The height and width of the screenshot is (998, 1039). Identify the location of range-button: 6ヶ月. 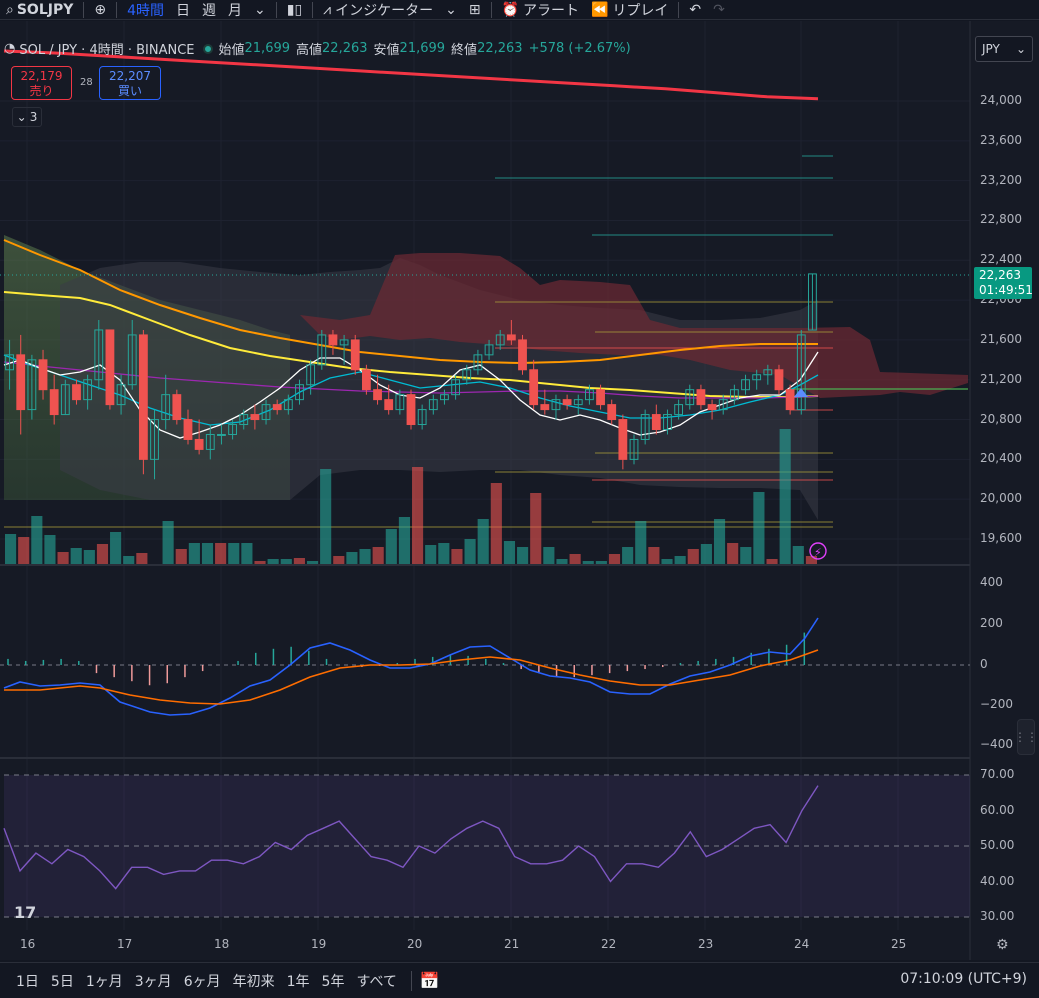
(202, 981).